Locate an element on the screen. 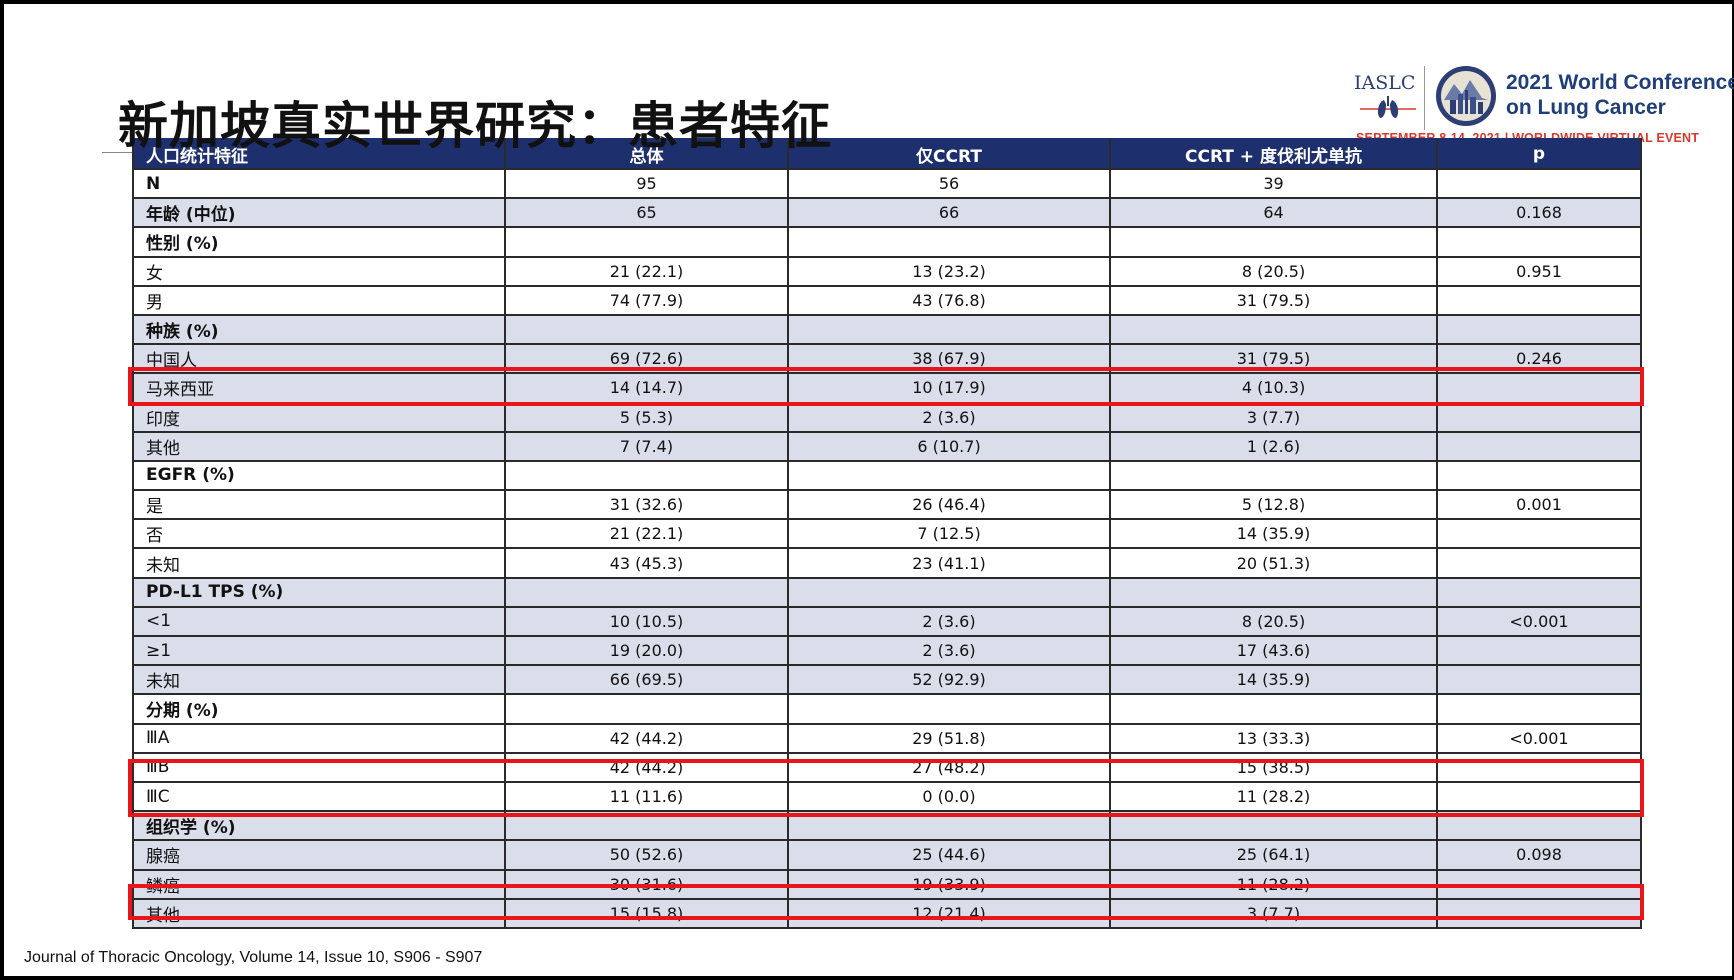 The height and width of the screenshot is (980, 1734). cell-ccrt-durvalumab: 13 (33.3) is located at coordinates (1273, 738).